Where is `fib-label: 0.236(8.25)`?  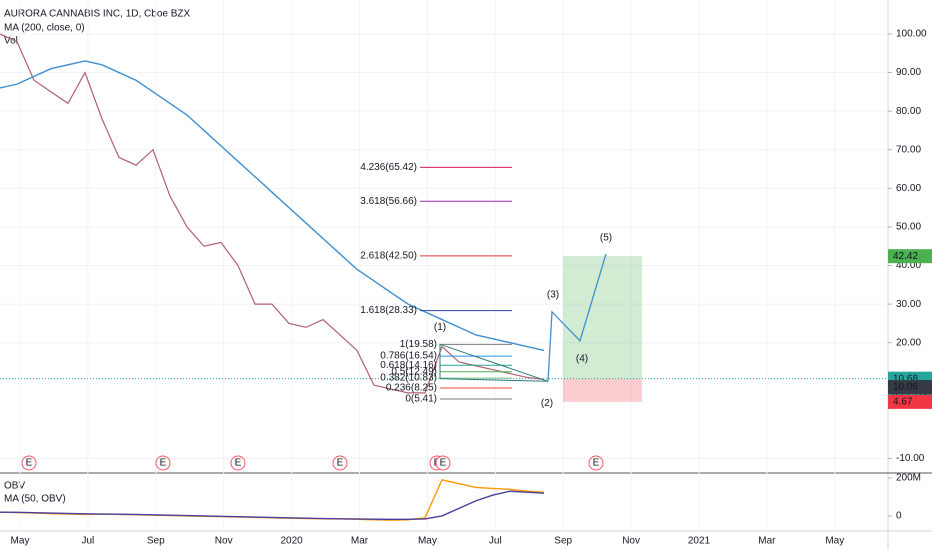
fib-label: 0.236(8.25) is located at coordinates (411, 388).